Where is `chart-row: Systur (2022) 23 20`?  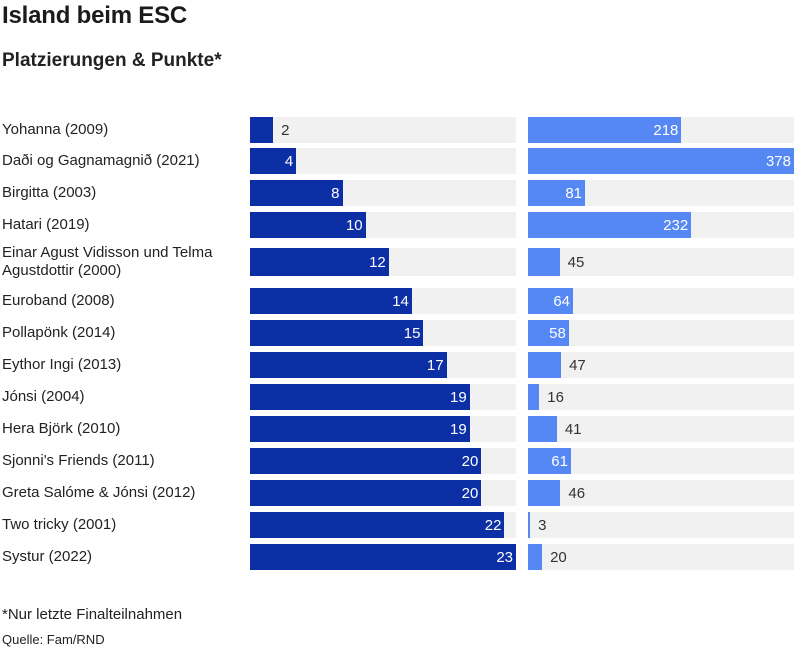 chart-row: Systur (2022) 23 20 is located at coordinates (400, 557).